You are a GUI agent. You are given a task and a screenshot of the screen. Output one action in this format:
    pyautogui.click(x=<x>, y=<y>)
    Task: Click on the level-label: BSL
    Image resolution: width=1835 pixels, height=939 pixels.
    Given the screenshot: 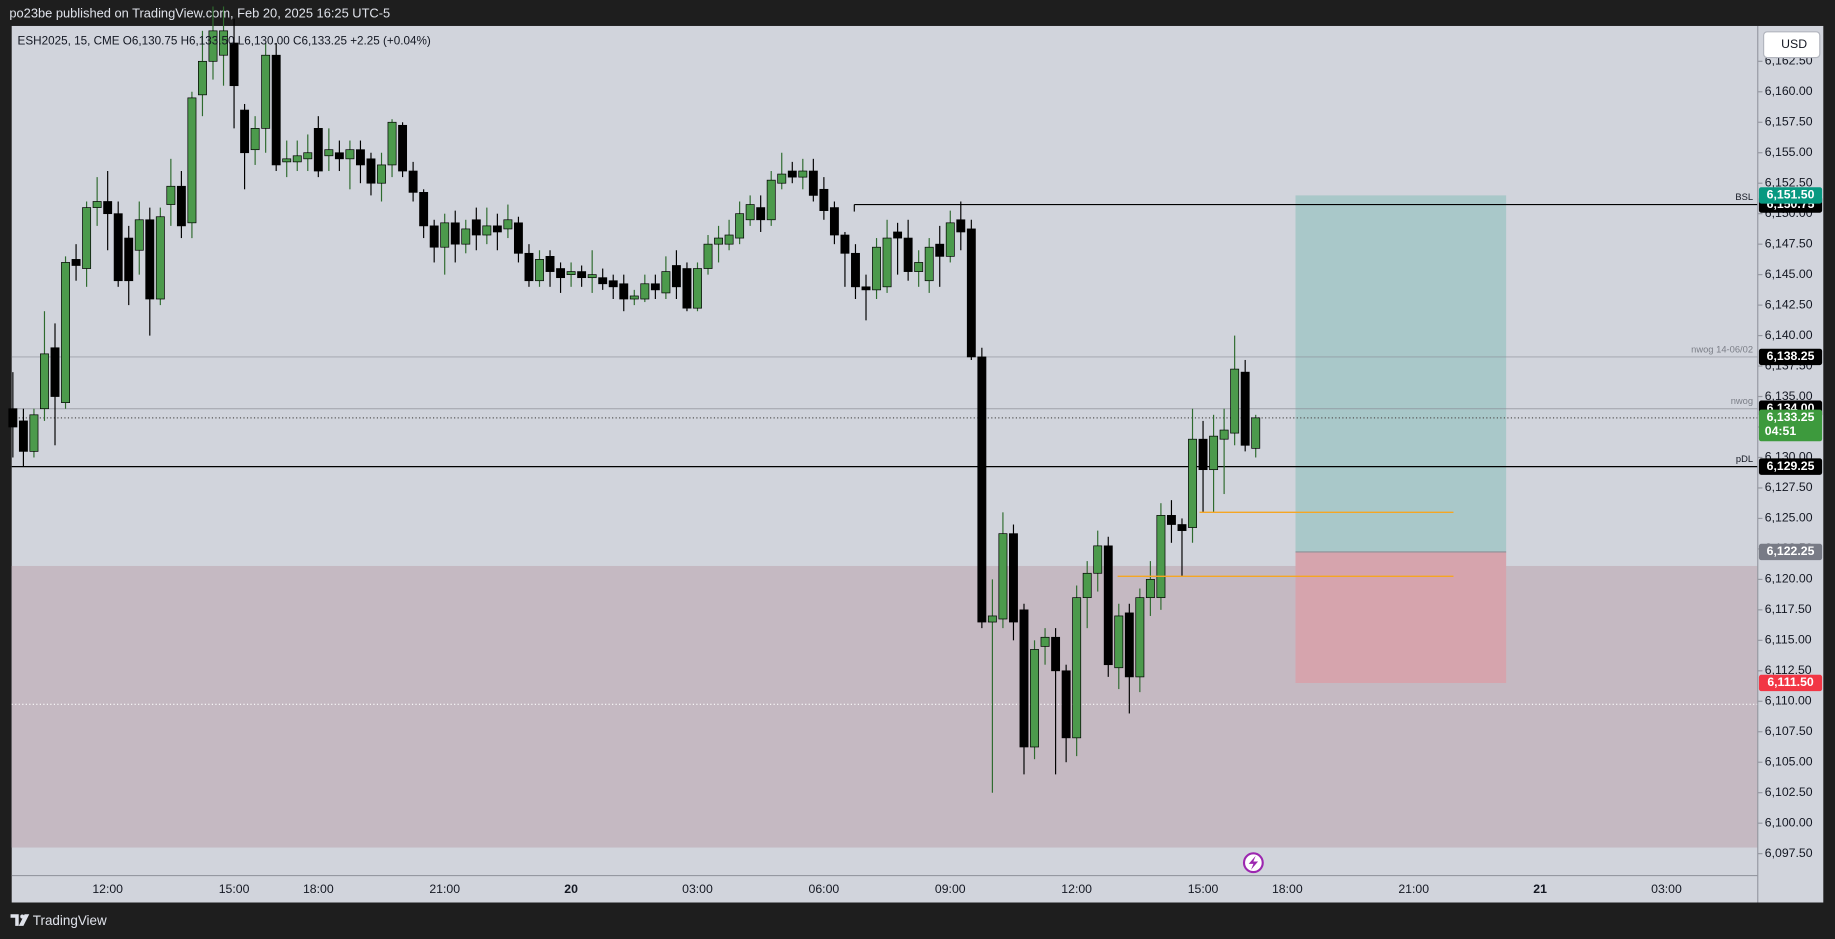 What is the action you would take?
    pyautogui.click(x=1744, y=197)
    